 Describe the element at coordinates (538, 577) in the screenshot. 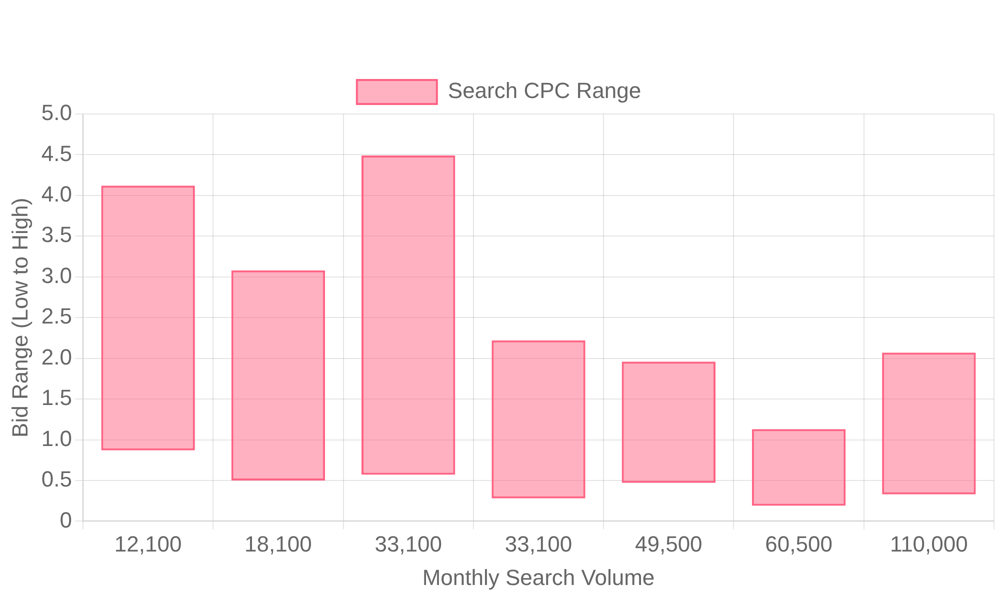

I see `x-axis-title: Monthly Search Volume` at that location.